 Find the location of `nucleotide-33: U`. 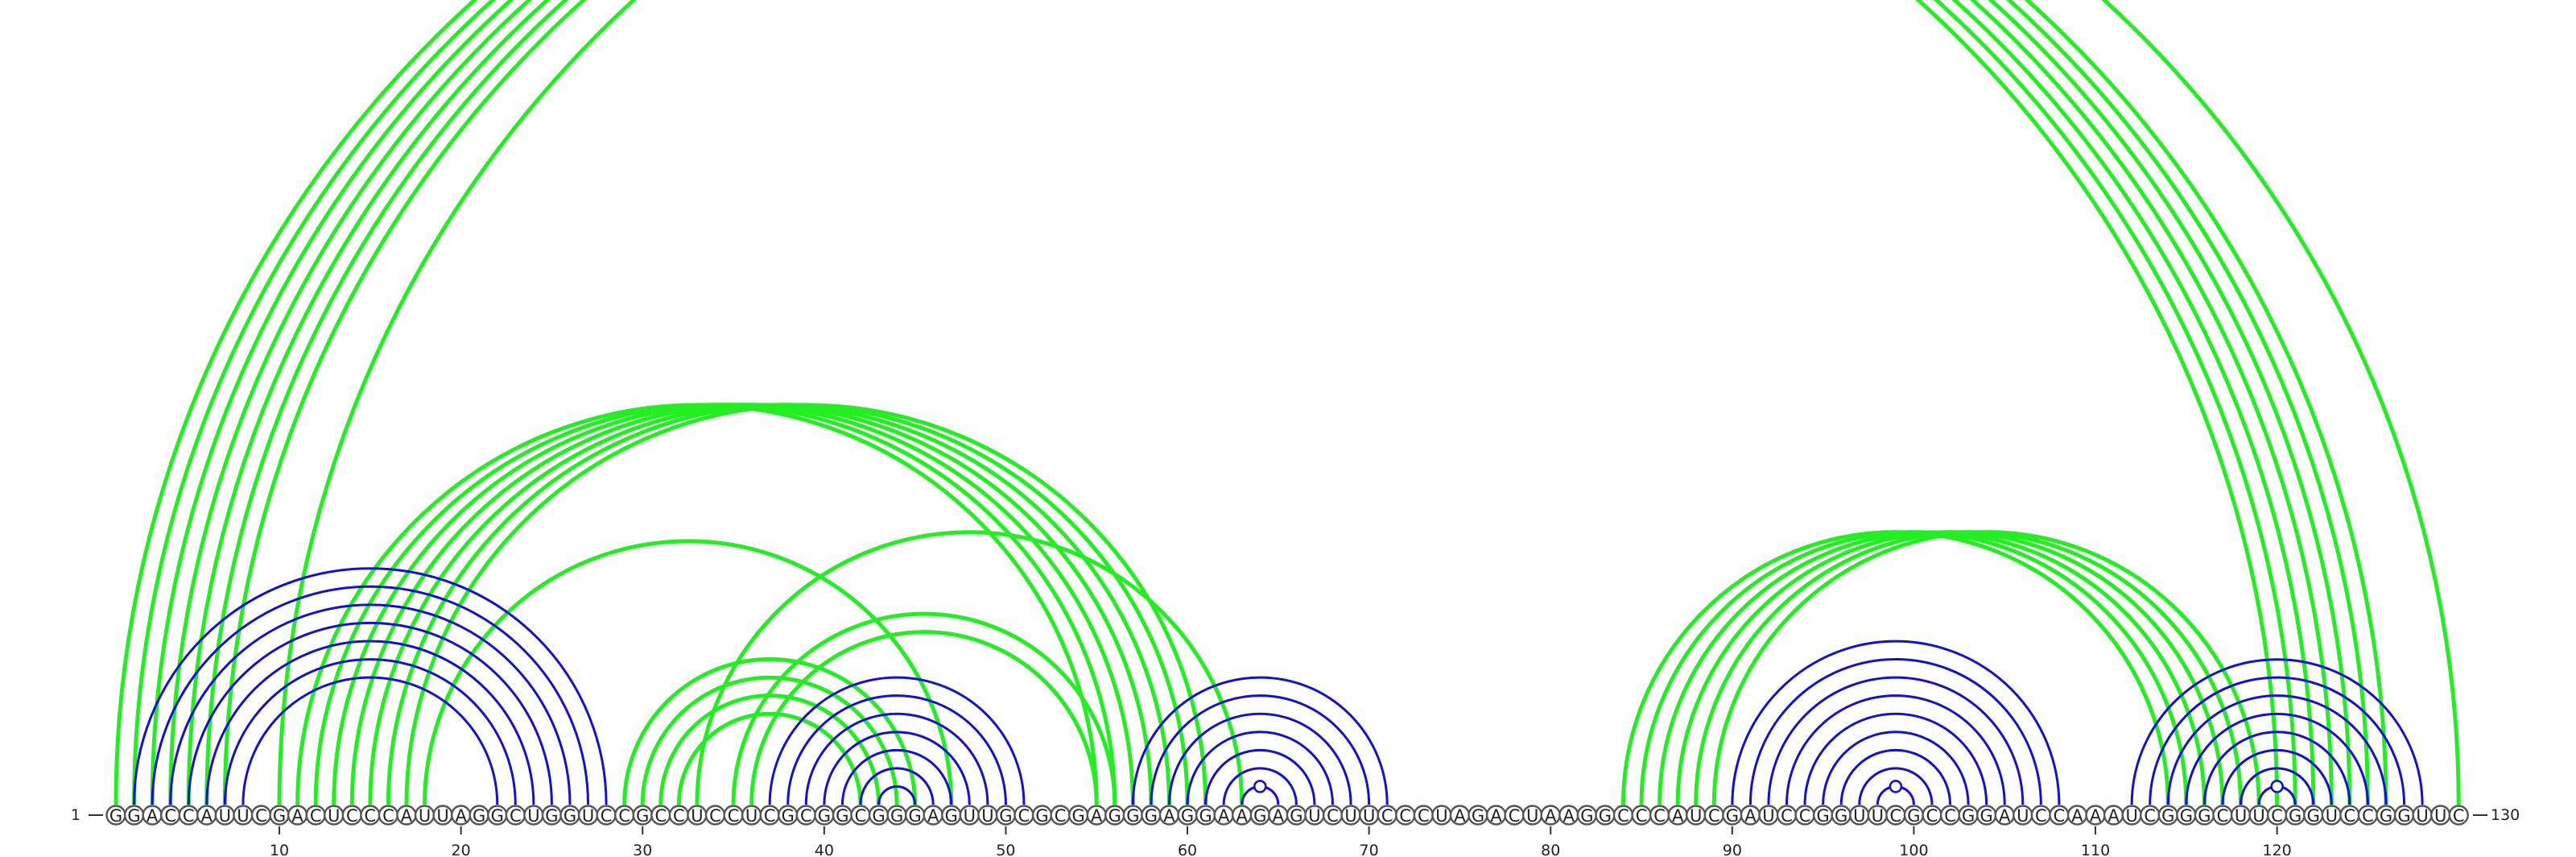

nucleotide-33: U is located at coordinates (697, 815).